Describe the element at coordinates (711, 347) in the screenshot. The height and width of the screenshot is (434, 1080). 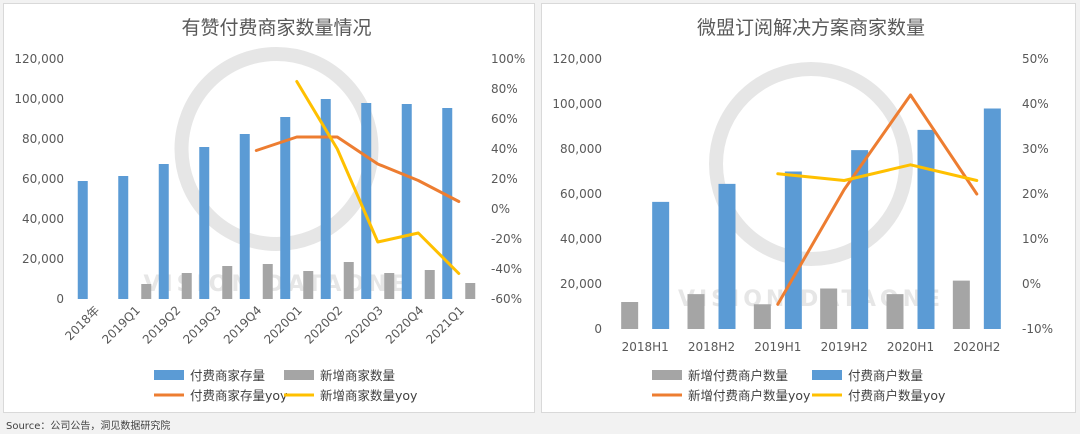
I see `x-tick-label: 2018H2` at that location.